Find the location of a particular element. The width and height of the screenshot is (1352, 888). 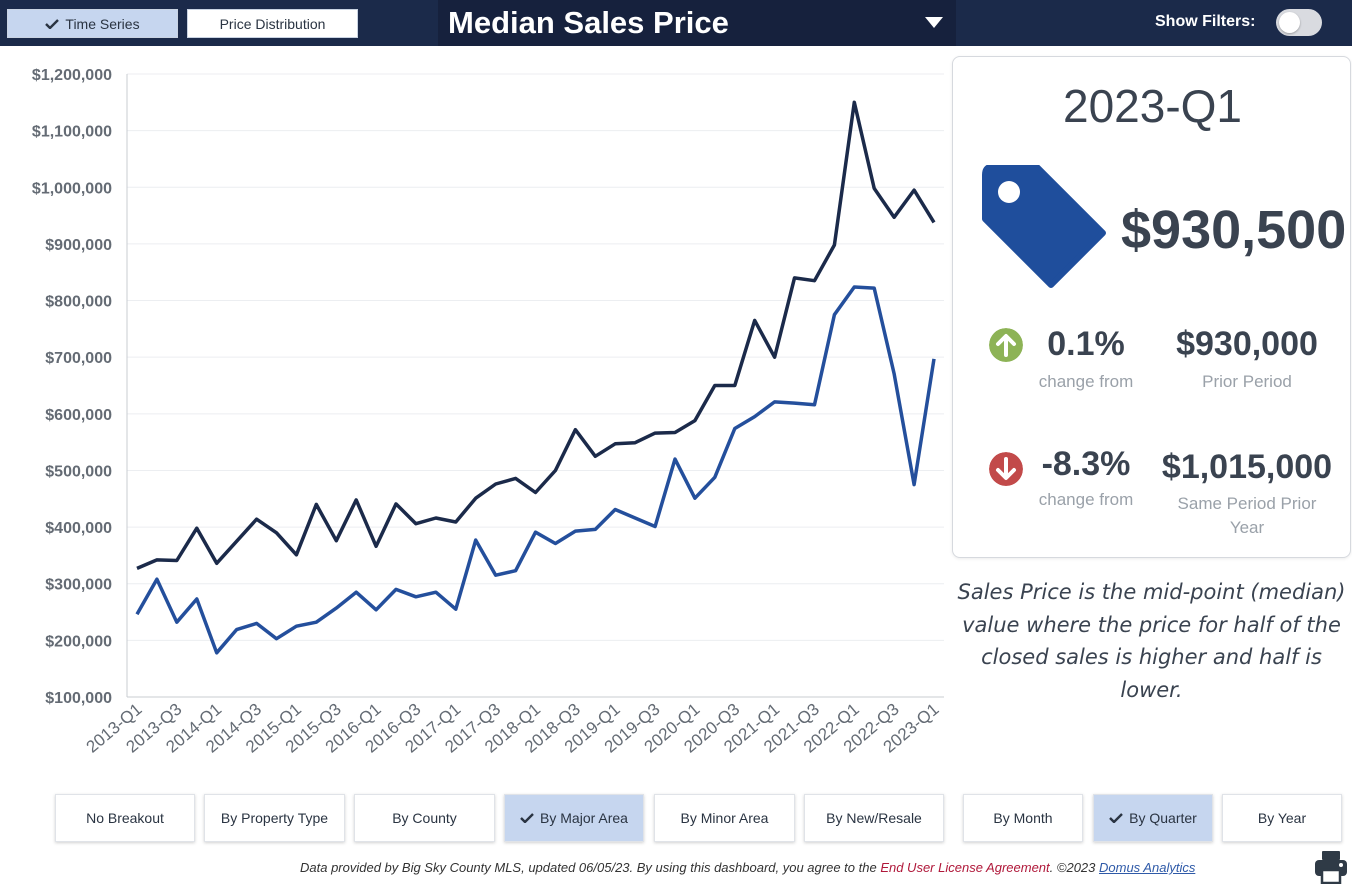

by-month-button: By Month is located at coordinates (1023, 818).